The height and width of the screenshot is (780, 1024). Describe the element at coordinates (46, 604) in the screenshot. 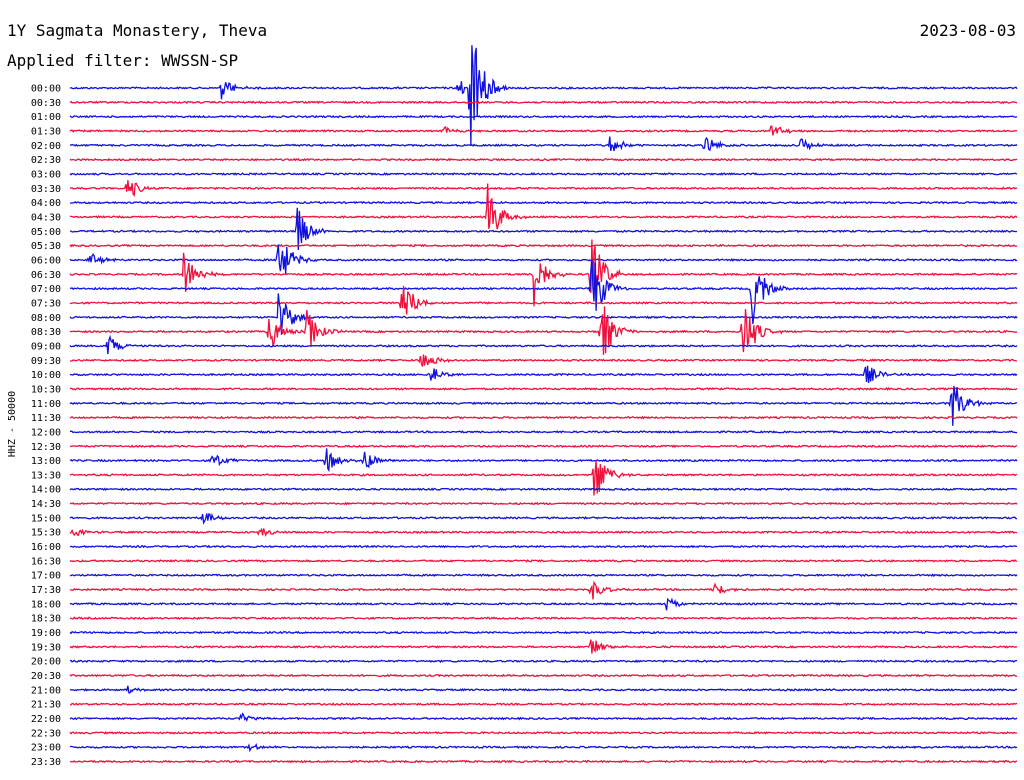

I see `row-label: 18:00` at that location.